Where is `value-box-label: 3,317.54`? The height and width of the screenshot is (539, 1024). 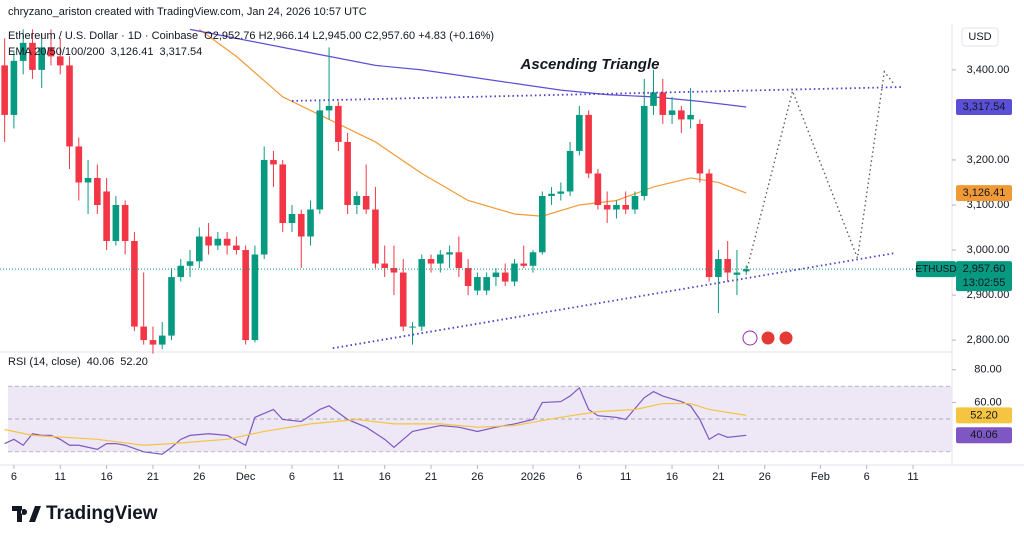 value-box-label: 3,317.54 is located at coordinates (984, 107).